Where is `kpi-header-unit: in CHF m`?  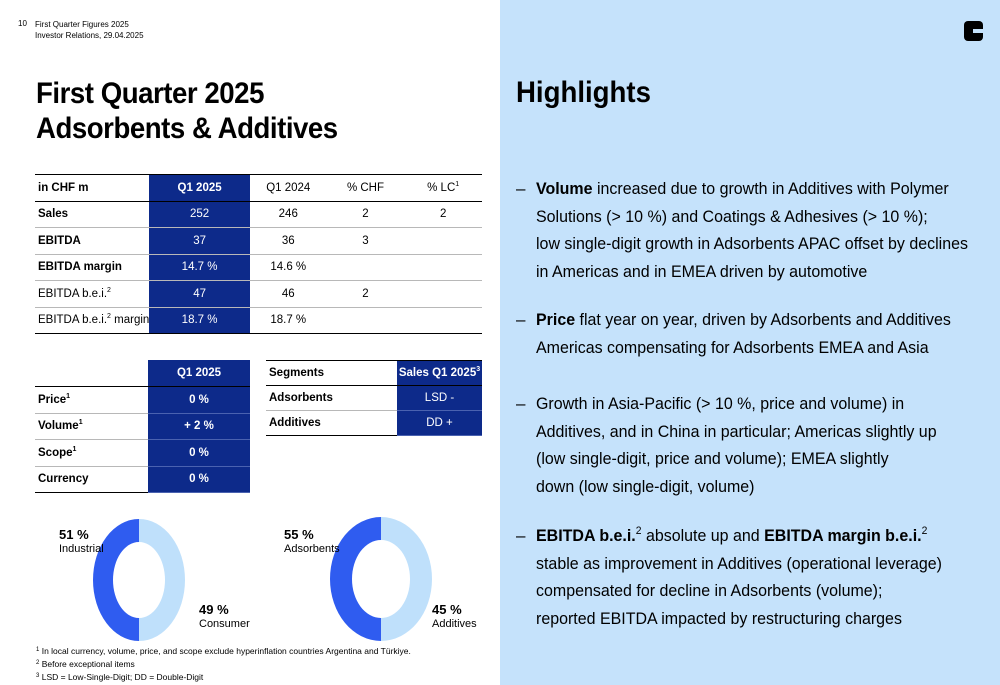
kpi-header-unit: in CHF m is located at coordinates (92, 188).